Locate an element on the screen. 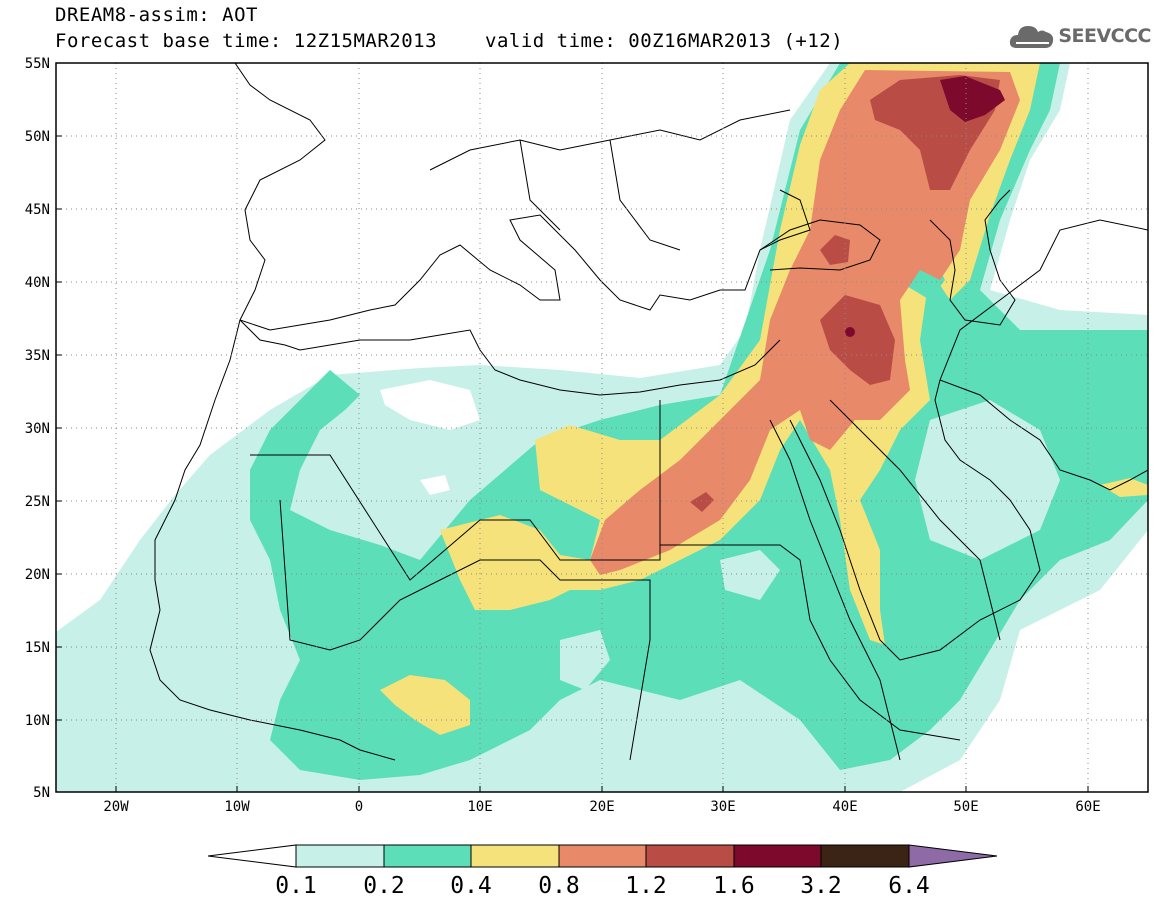 This screenshot has width=1165, height=905. lat-label: 25N is located at coordinates (37, 502).